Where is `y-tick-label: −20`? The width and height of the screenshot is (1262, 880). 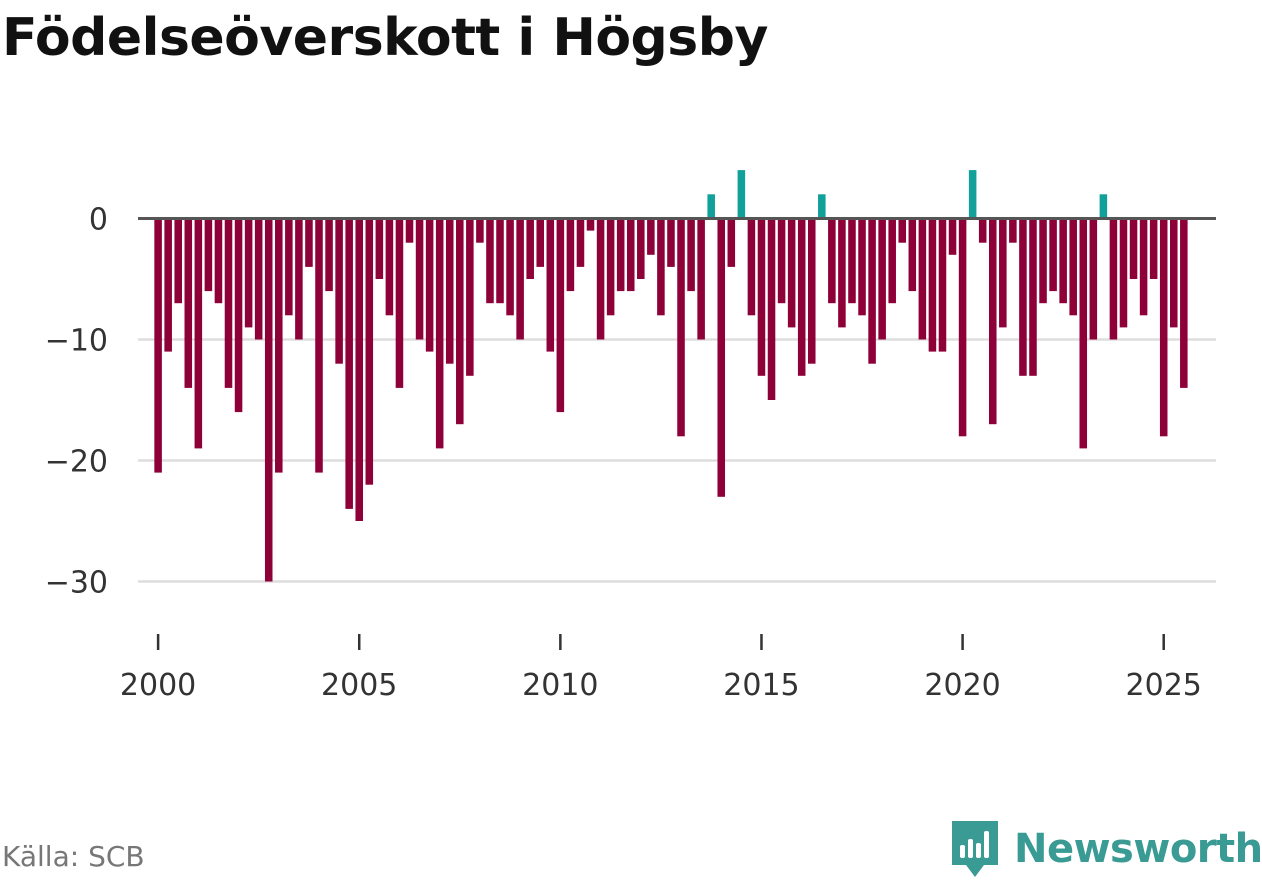 y-tick-label: −20 is located at coordinates (76, 462).